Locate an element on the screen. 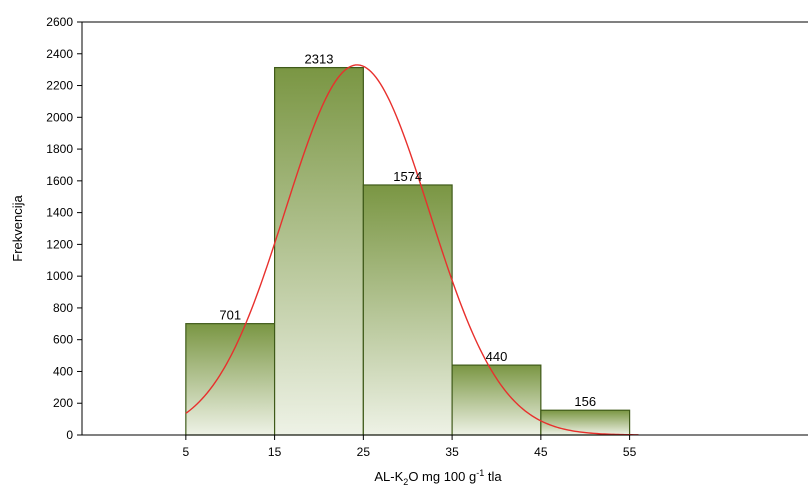  bar-value-label: 2313 is located at coordinates (319, 59).